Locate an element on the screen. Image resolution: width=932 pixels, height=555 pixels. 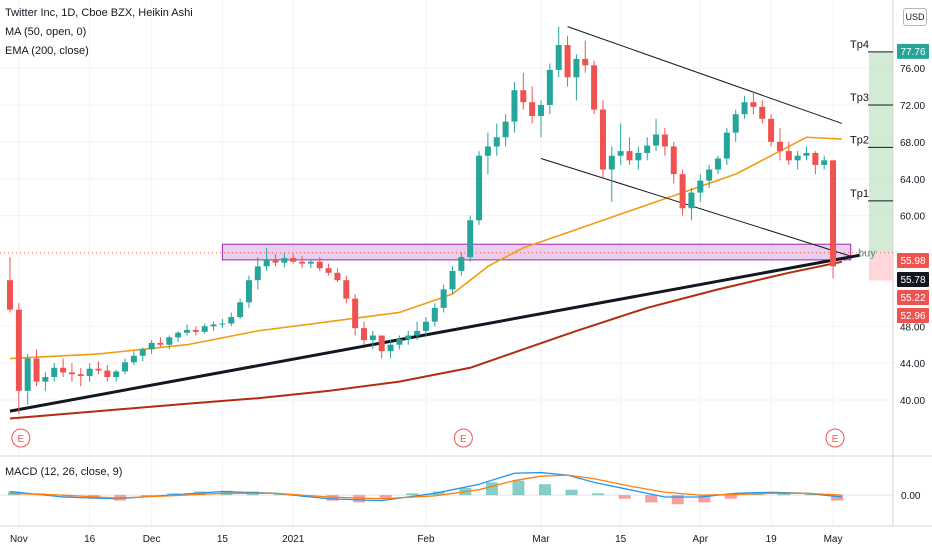
macd-legend: MACD (12, 26, close, 9) is located at coordinates (64, 472).